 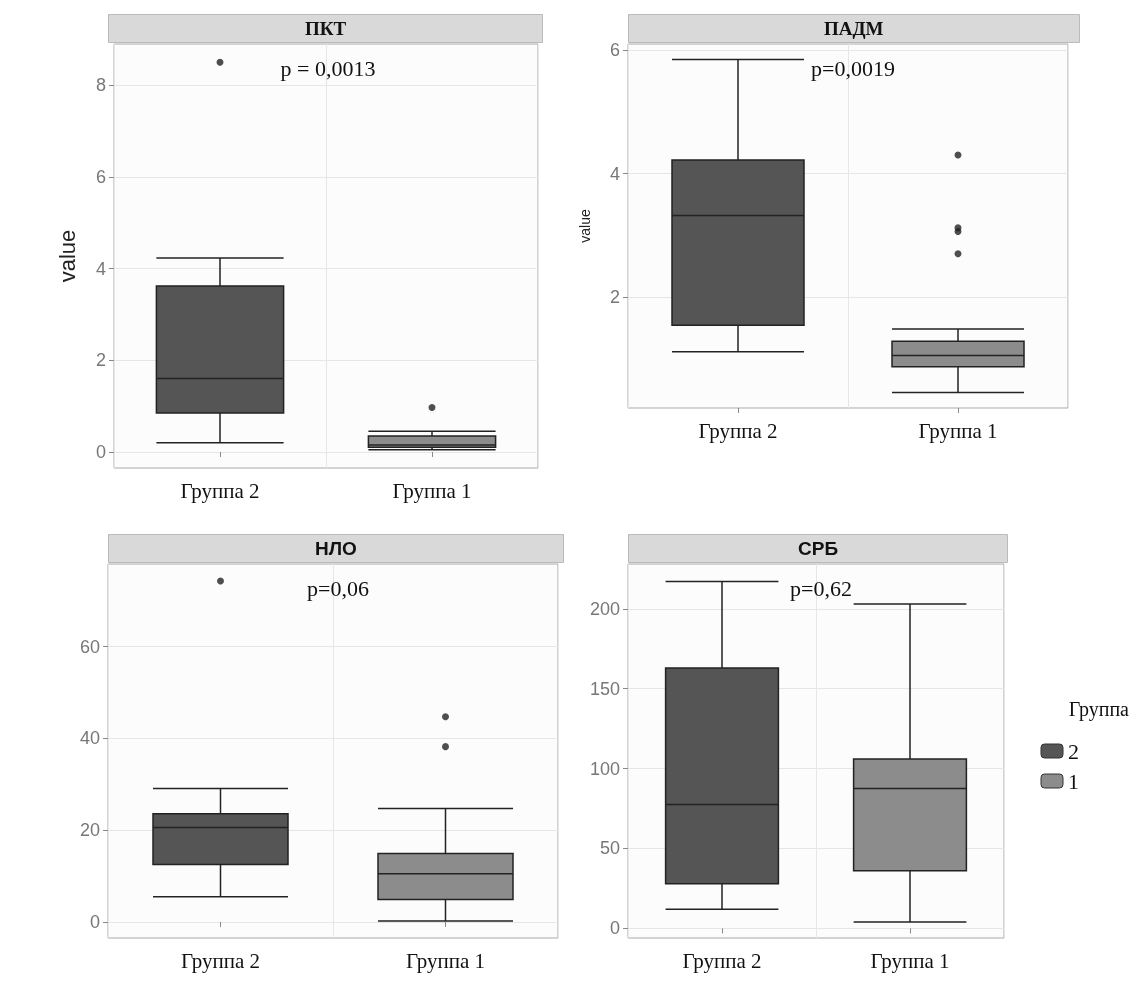 I want to click on chart-title: НЛО, so click(x=336, y=548).